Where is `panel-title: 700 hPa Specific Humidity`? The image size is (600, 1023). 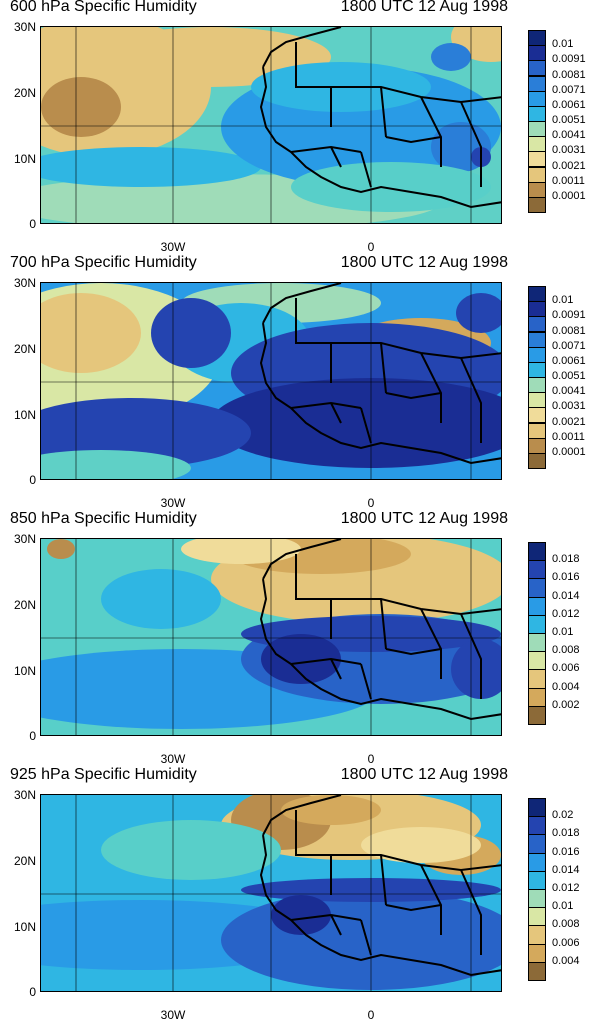 panel-title: 700 hPa Specific Humidity is located at coordinates (103, 262).